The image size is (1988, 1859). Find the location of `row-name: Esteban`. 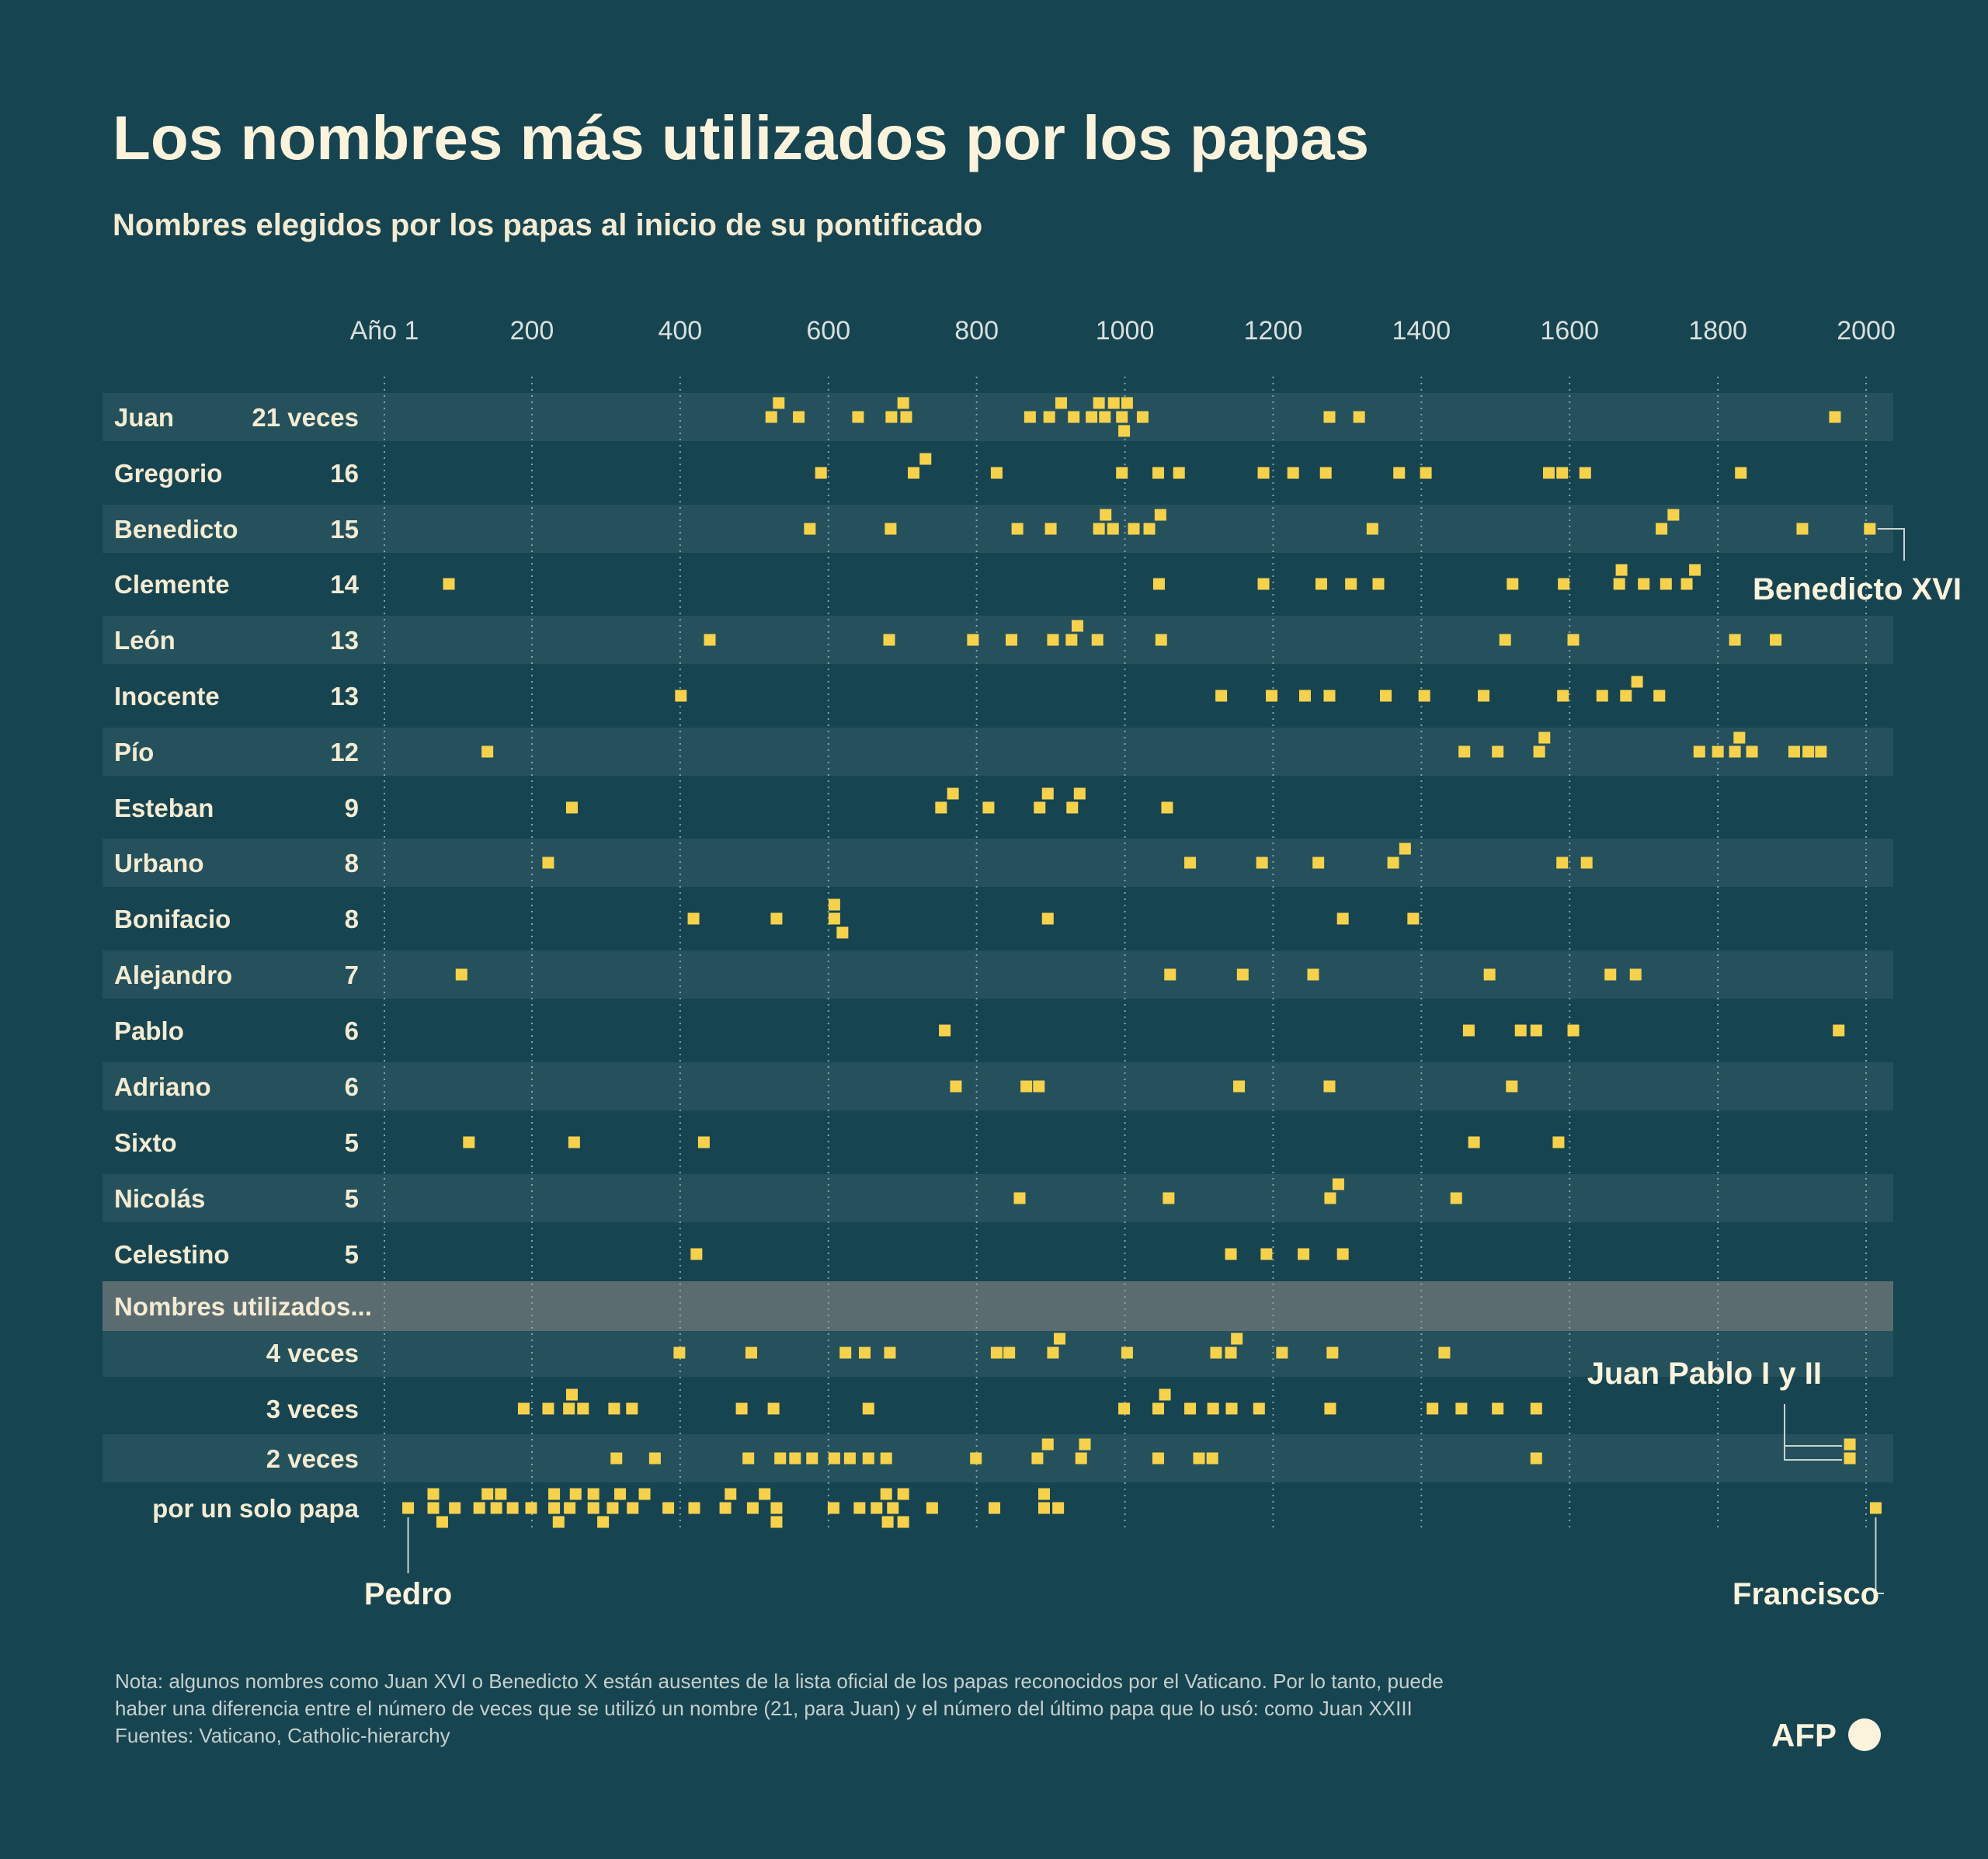

row-name: Esteban is located at coordinates (164, 808).